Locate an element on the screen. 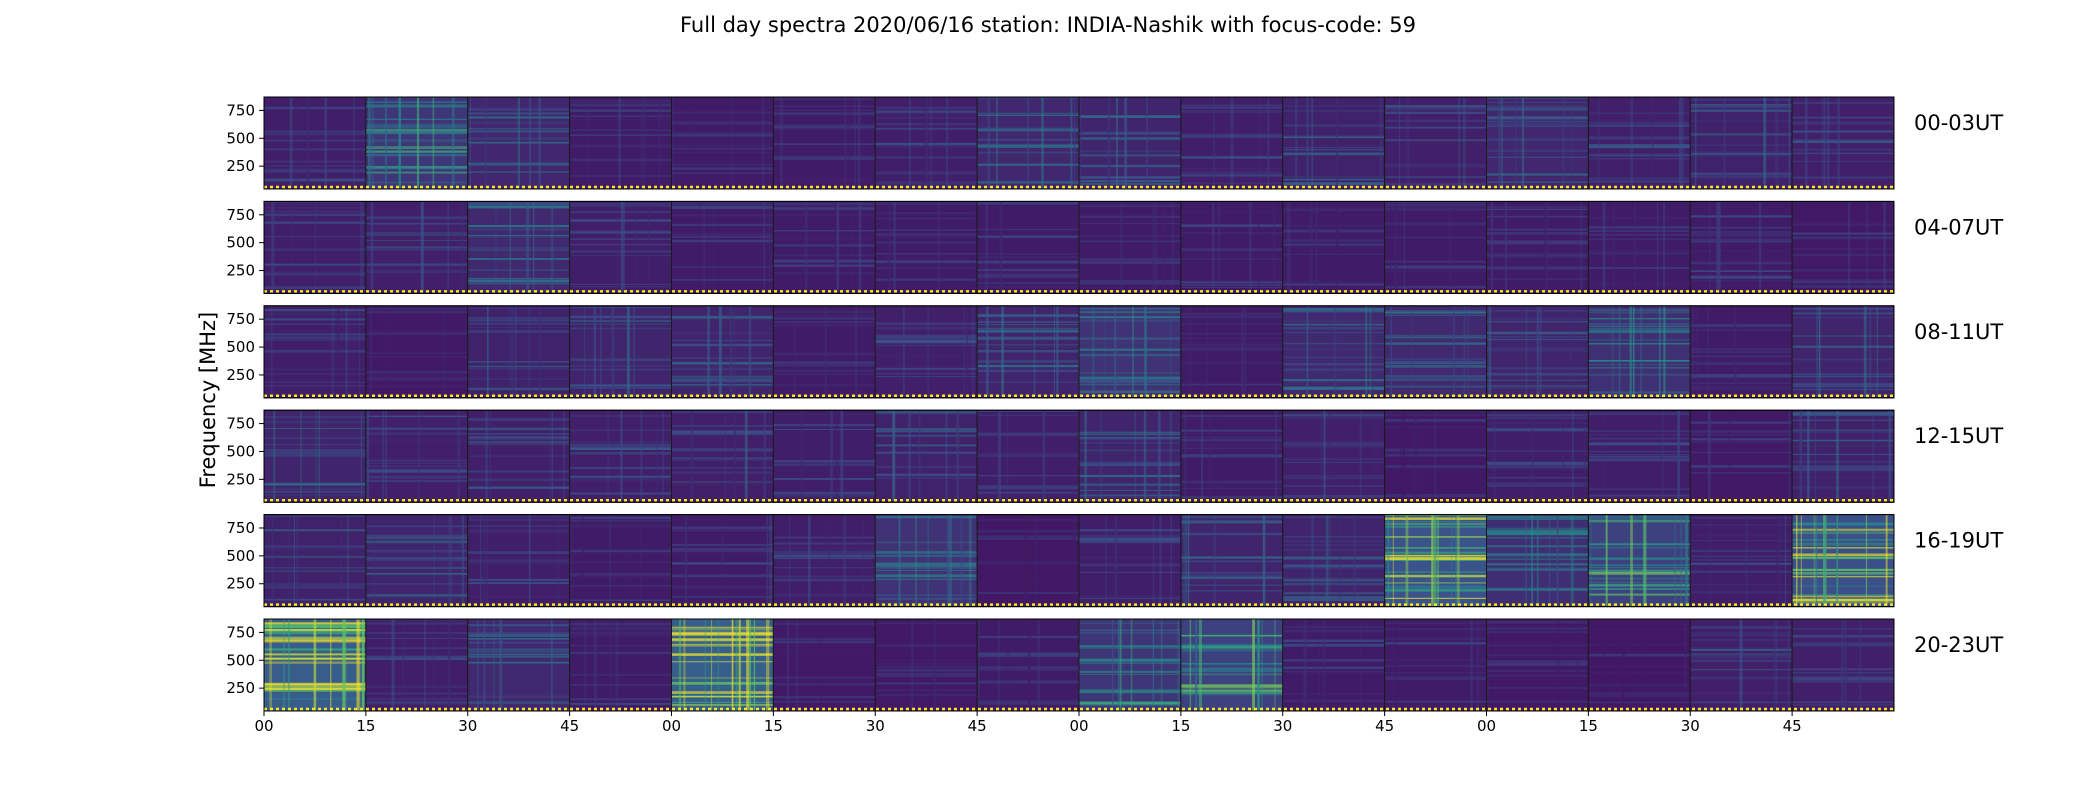  spectra-row: 750 500 250 12-15UT is located at coordinates (1114, 456).